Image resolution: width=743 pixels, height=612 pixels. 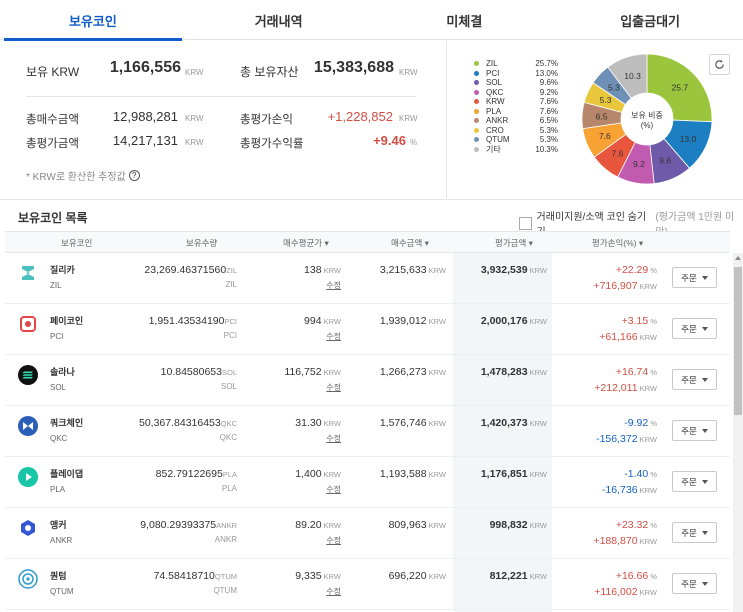 What do you see at coordinates (62, 270) in the screenshot?
I see `coin-name: 질리카` at bounding box center [62, 270].